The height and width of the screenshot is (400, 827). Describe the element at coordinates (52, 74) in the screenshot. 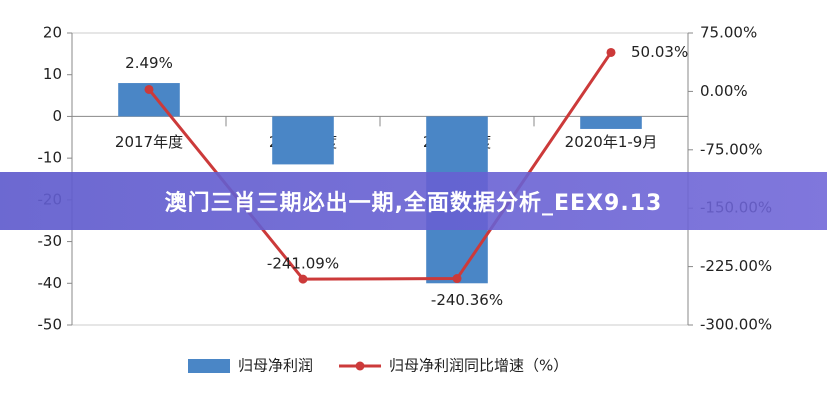

I see `y-tick-label: 10` at that location.